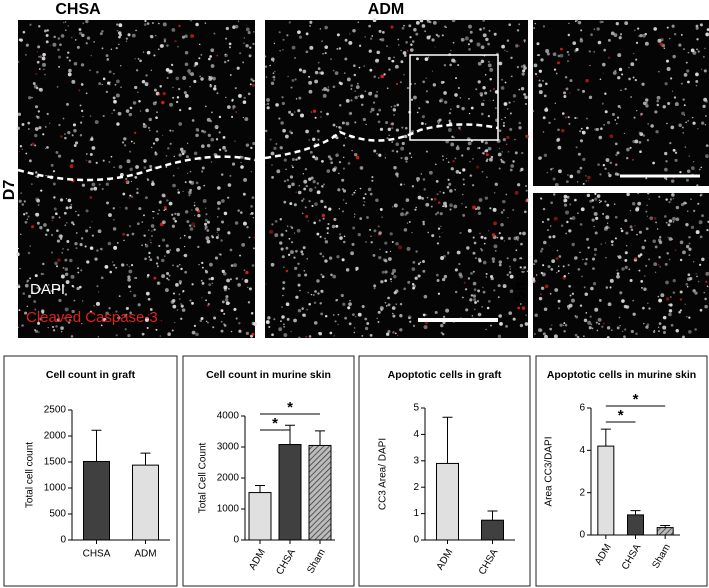  What do you see at coordinates (582, 408) in the screenshot?
I see `y-tick-label: 6` at bounding box center [582, 408].